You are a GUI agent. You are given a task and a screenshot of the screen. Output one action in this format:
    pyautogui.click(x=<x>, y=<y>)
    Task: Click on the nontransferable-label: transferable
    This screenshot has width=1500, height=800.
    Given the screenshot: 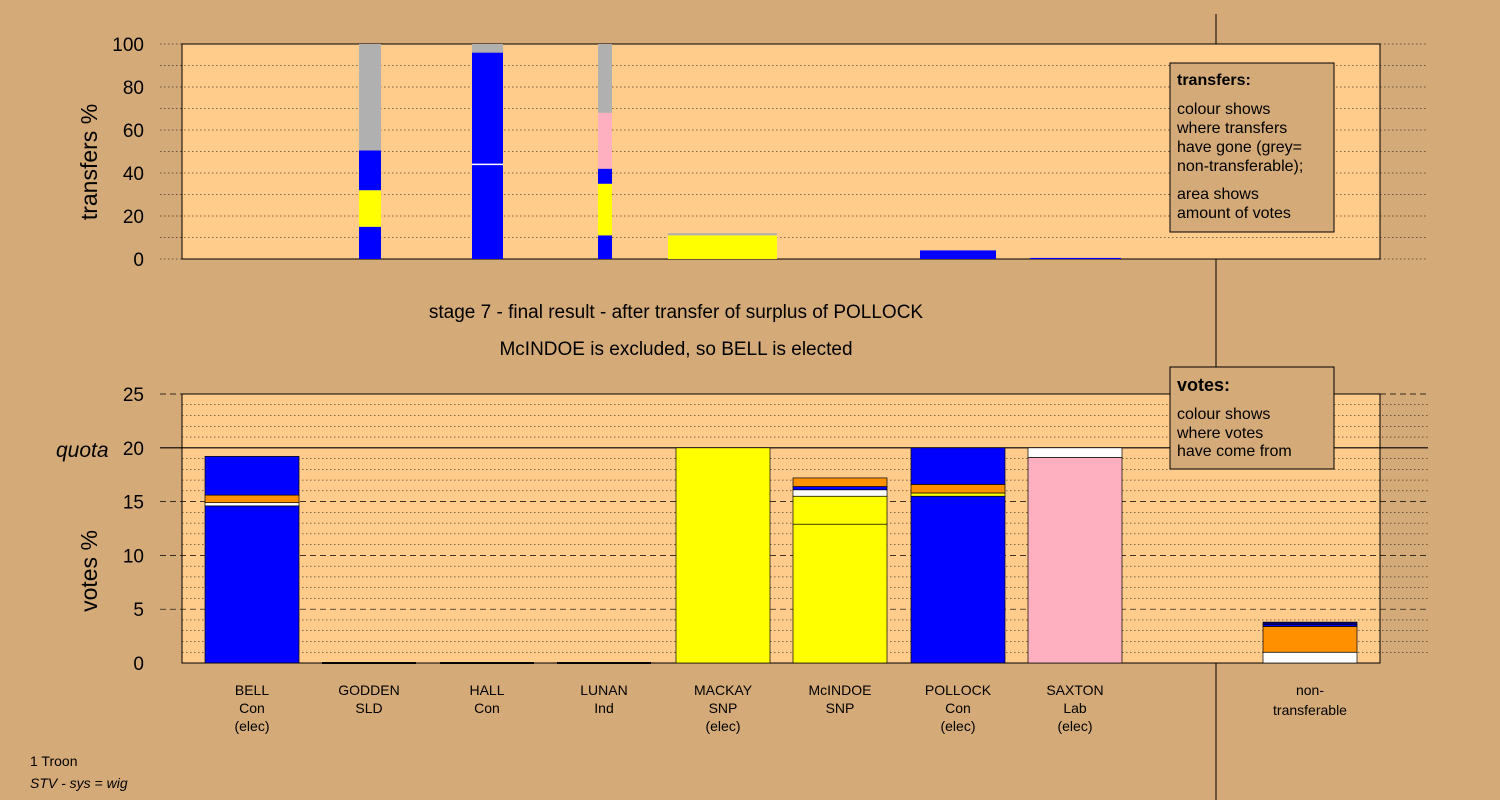 What is the action you would take?
    pyautogui.click(x=1310, y=710)
    